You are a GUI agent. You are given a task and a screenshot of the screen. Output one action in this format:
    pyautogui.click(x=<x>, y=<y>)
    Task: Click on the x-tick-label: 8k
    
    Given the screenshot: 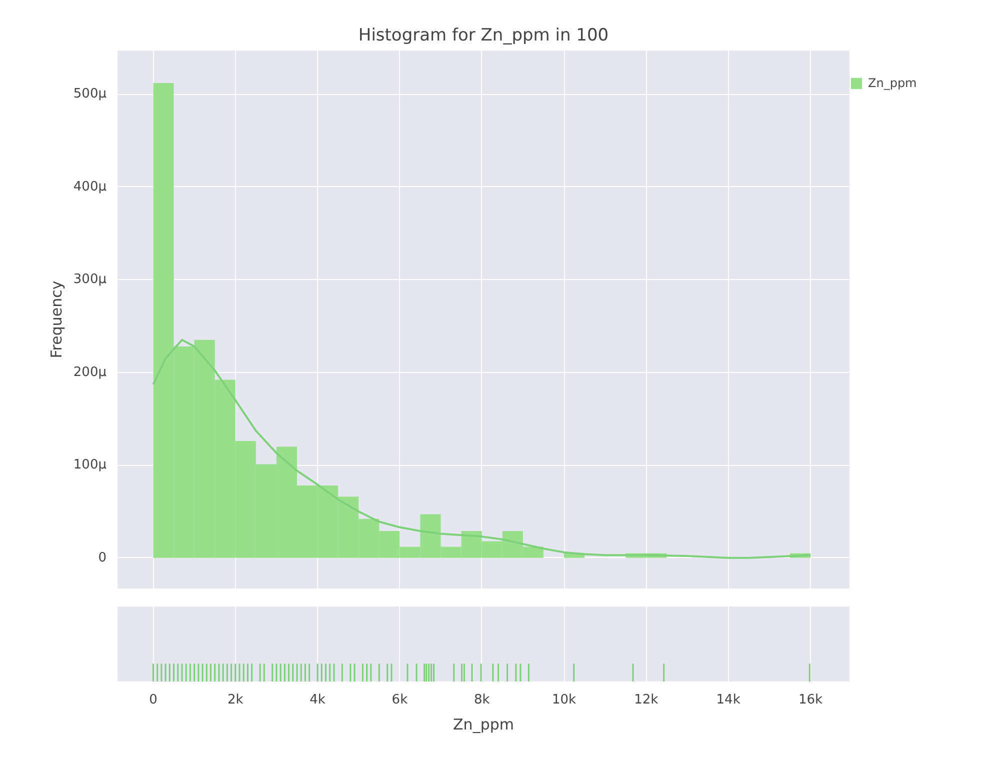 What is the action you would take?
    pyautogui.click(x=482, y=700)
    